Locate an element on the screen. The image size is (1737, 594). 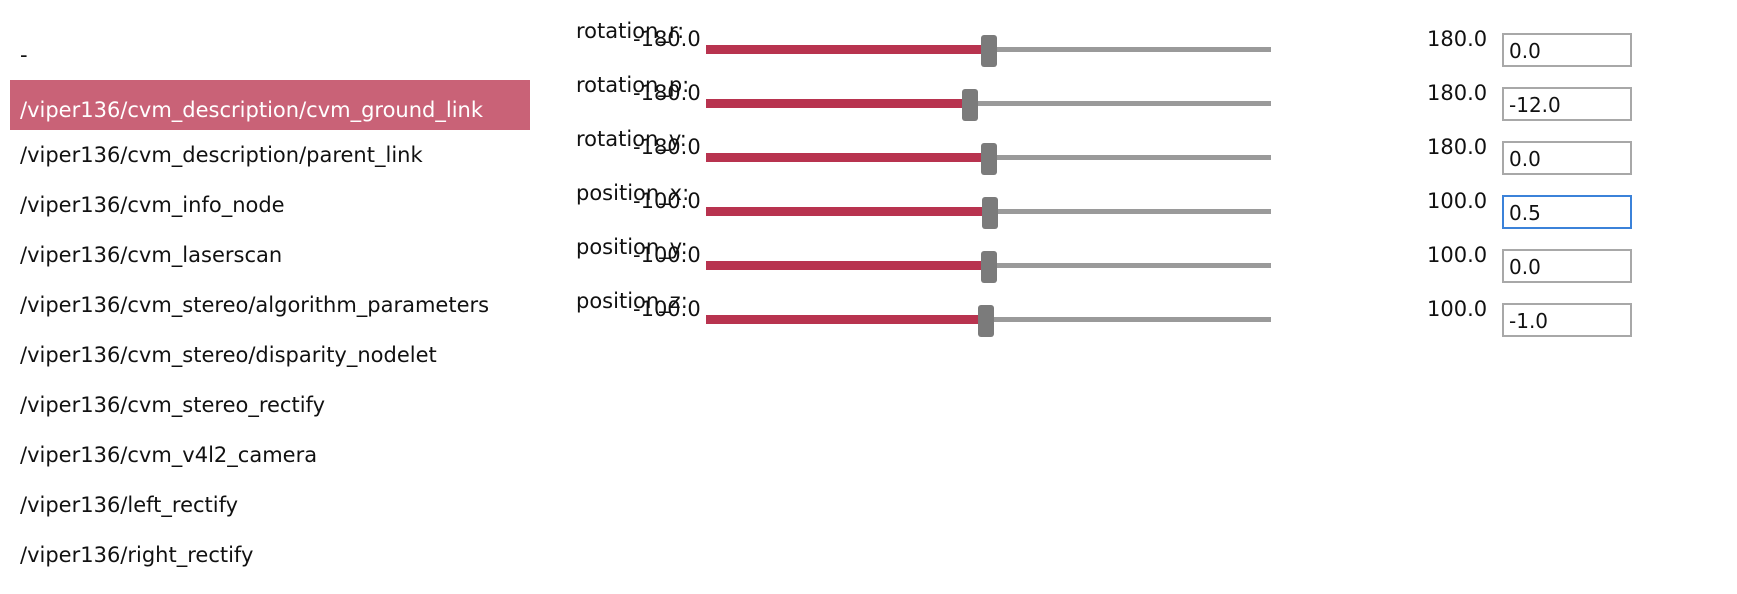
rotation_r-min-label: -180.0 is located at coordinates (667, 39).